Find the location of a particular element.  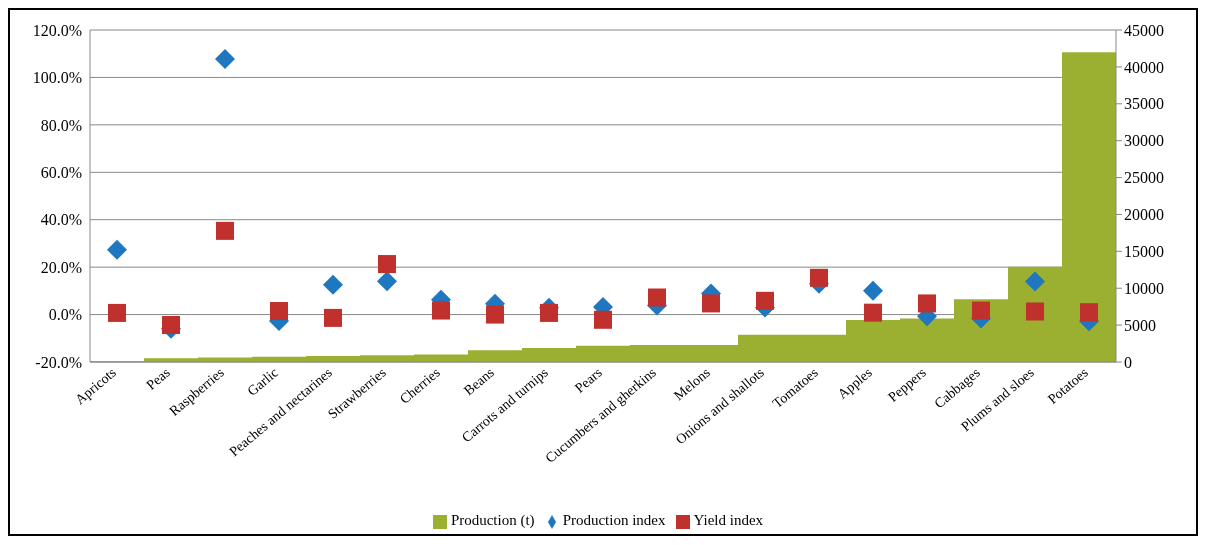

y-tick-label: 100.0% is located at coordinates (57, 78).